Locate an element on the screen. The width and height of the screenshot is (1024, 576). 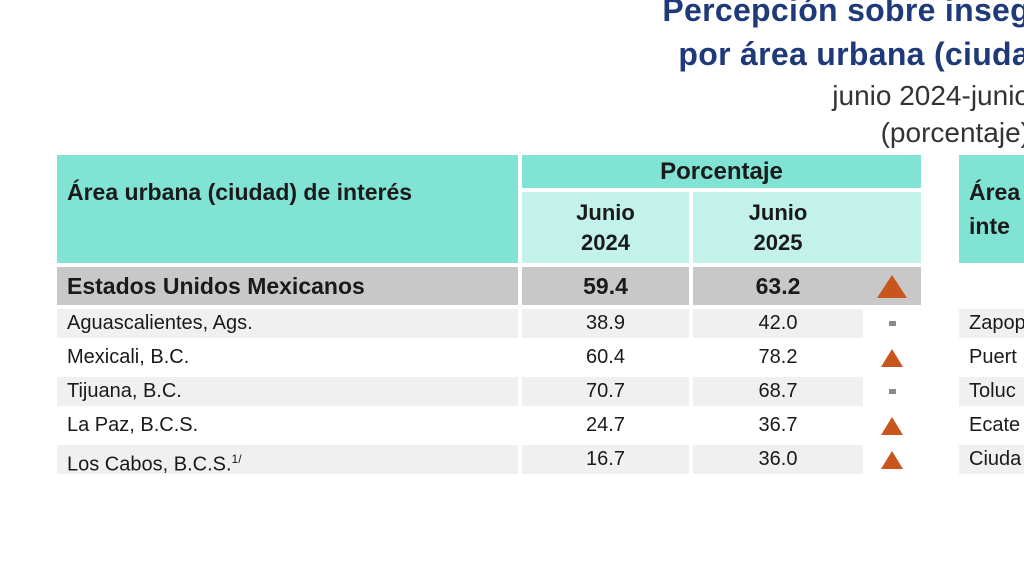
right-table-header-line1: Área is located at coordinates (995, 192).